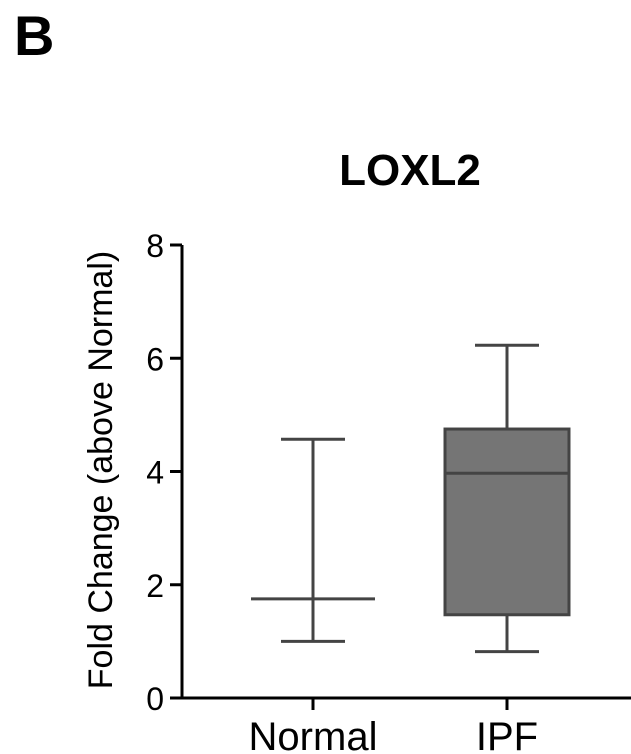 This screenshot has height=754, width=631. Describe the element at coordinates (155, 359) in the screenshot. I see `y-tick-label: 6` at that location.